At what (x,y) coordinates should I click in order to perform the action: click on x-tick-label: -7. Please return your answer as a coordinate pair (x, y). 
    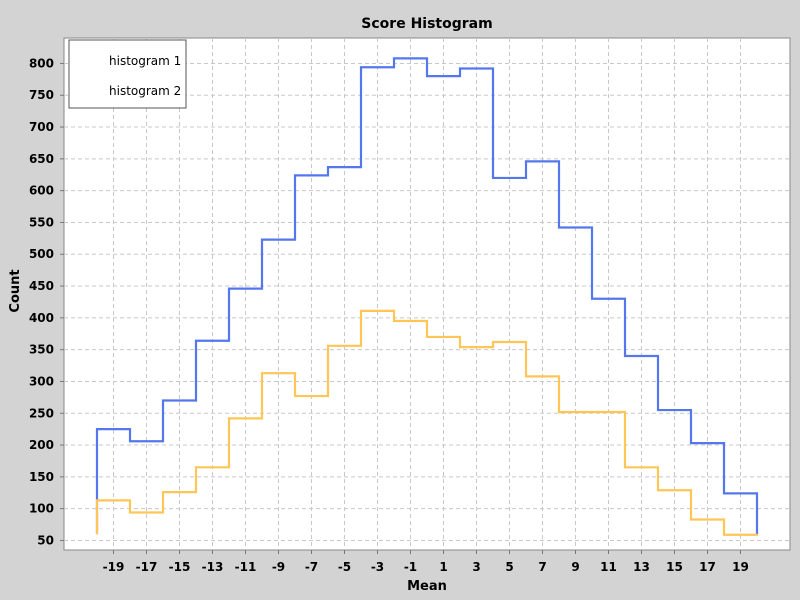
    Looking at the image, I should click on (311, 567).